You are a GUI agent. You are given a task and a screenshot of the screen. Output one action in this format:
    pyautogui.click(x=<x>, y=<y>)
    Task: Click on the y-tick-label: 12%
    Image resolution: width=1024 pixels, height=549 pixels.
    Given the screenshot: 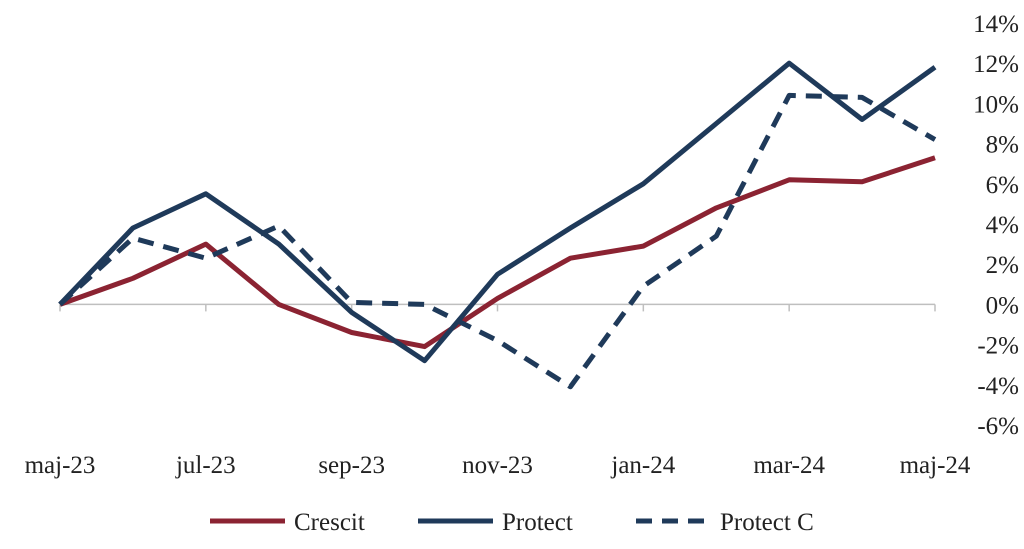 What is the action you would take?
    pyautogui.click(x=996, y=64)
    